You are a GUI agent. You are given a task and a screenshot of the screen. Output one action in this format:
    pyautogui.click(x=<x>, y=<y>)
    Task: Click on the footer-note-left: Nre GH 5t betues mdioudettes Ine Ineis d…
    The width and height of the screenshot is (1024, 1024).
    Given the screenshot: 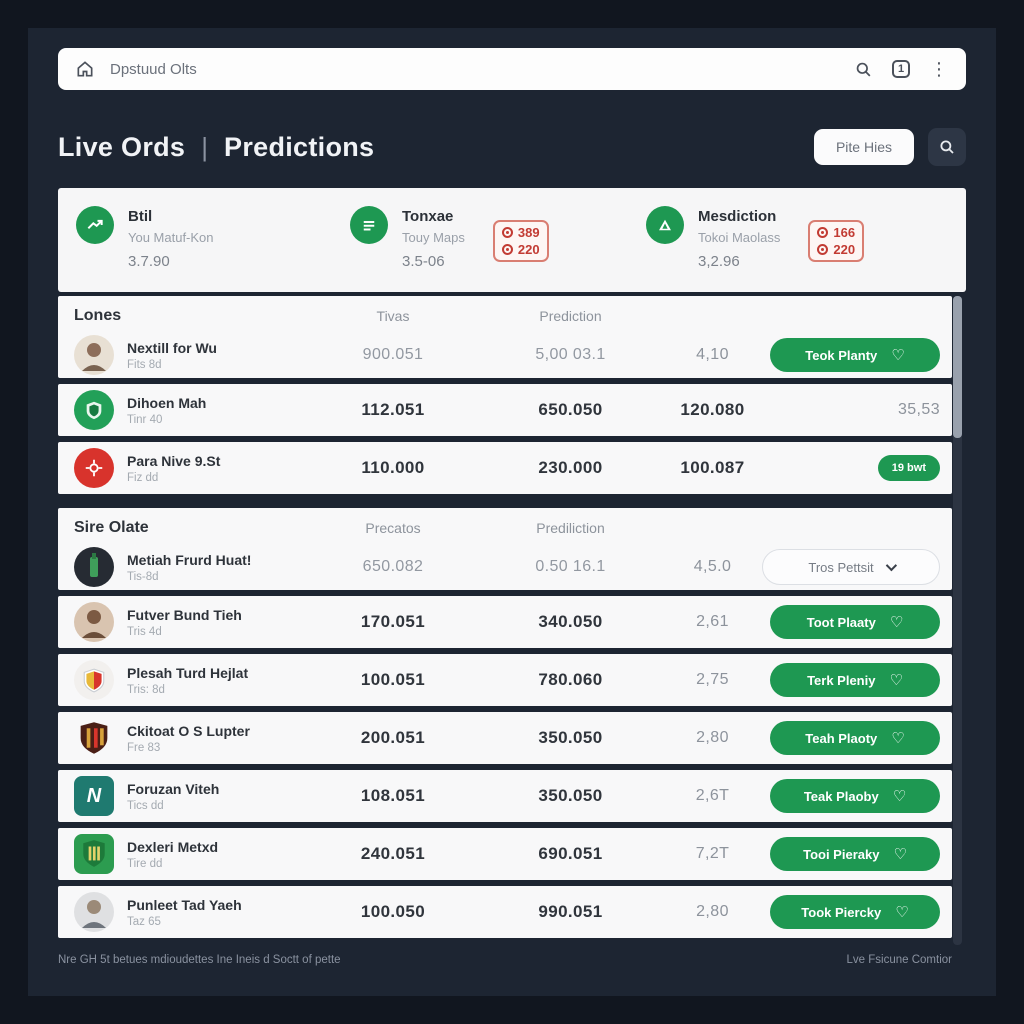 What is the action you would take?
    pyautogui.click(x=199, y=960)
    